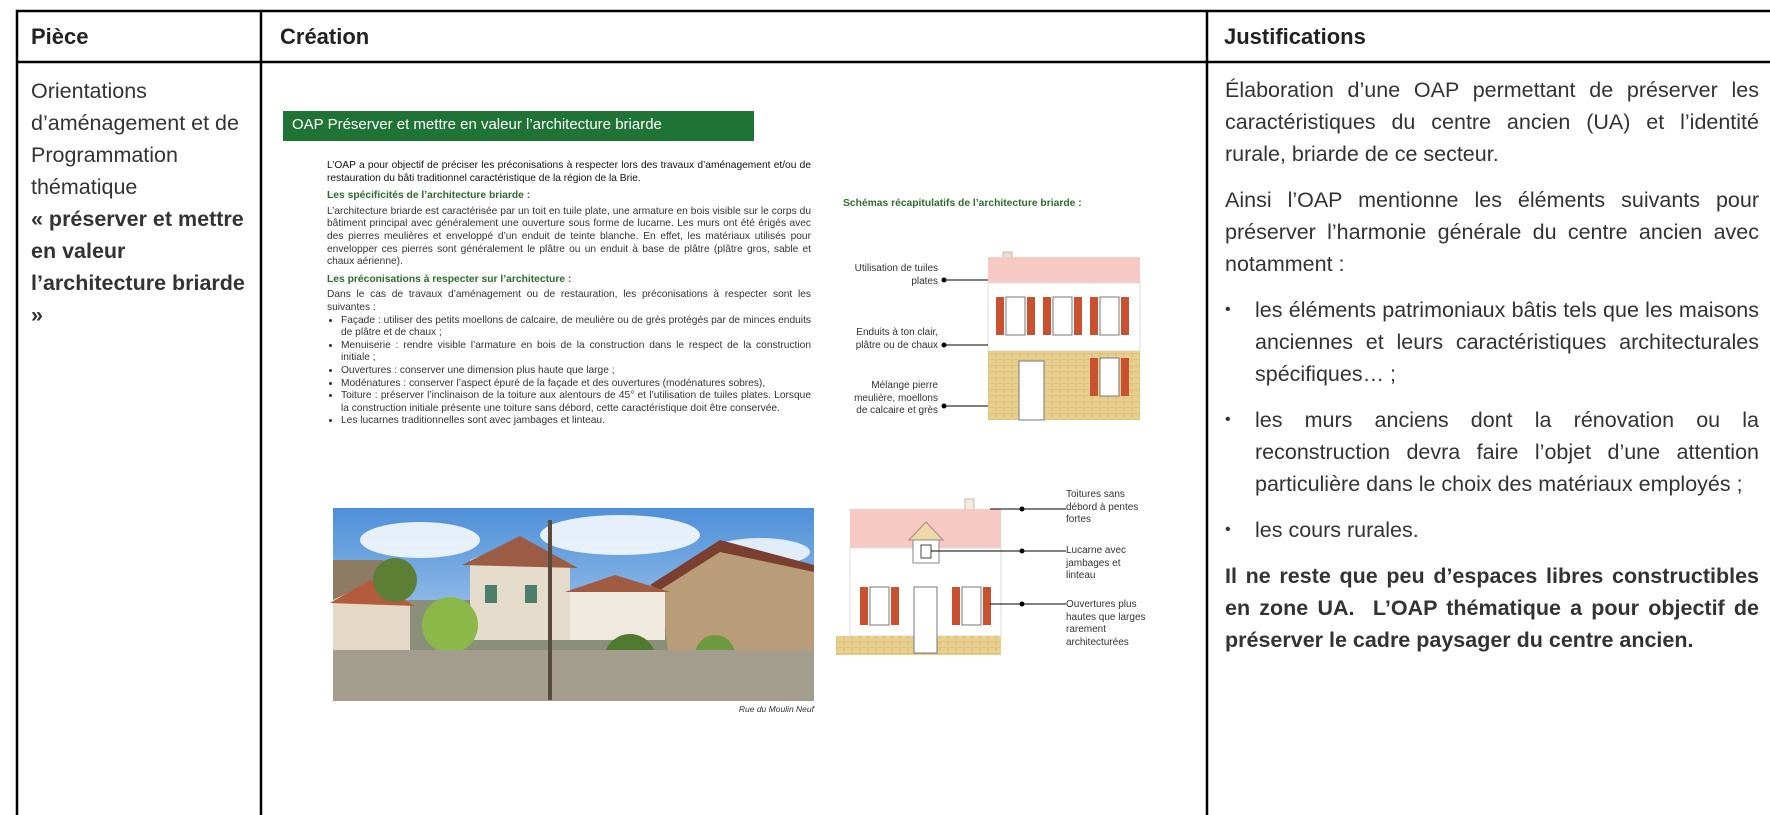 The height and width of the screenshot is (815, 1770). What do you see at coordinates (60, 36) in the screenshot?
I see `header-piece: Pièce` at bounding box center [60, 36].